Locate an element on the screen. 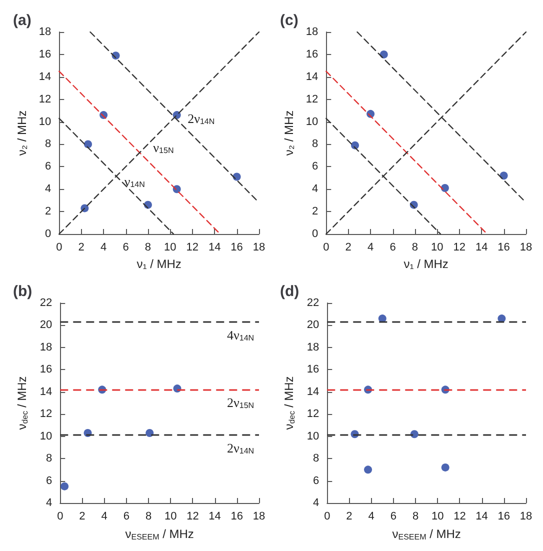  chart-title: (c) is located at coordinates (289, 20).